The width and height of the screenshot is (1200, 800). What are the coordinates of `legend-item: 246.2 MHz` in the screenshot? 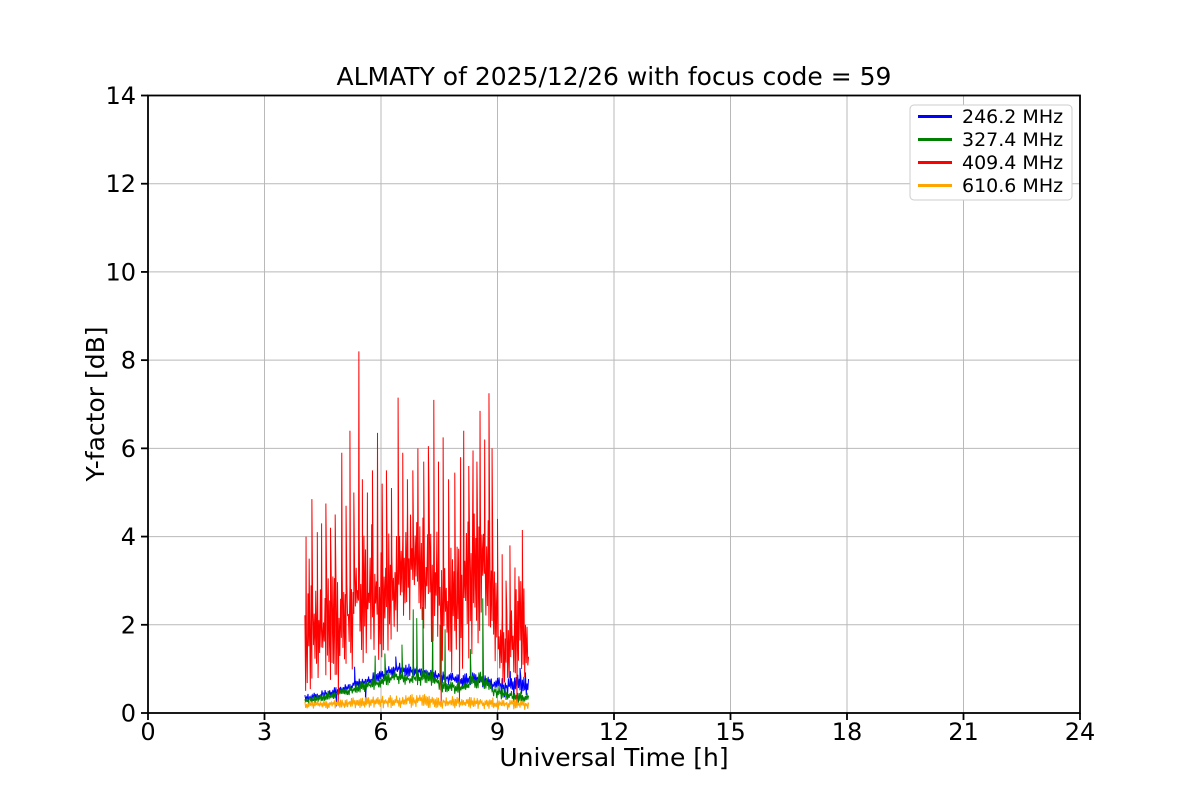 It's located at (990, 117).